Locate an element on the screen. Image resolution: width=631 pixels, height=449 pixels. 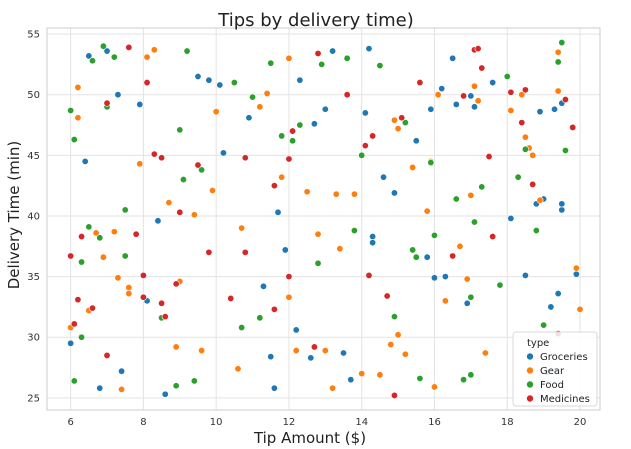
legend-box is located at coordinates (555, 369).